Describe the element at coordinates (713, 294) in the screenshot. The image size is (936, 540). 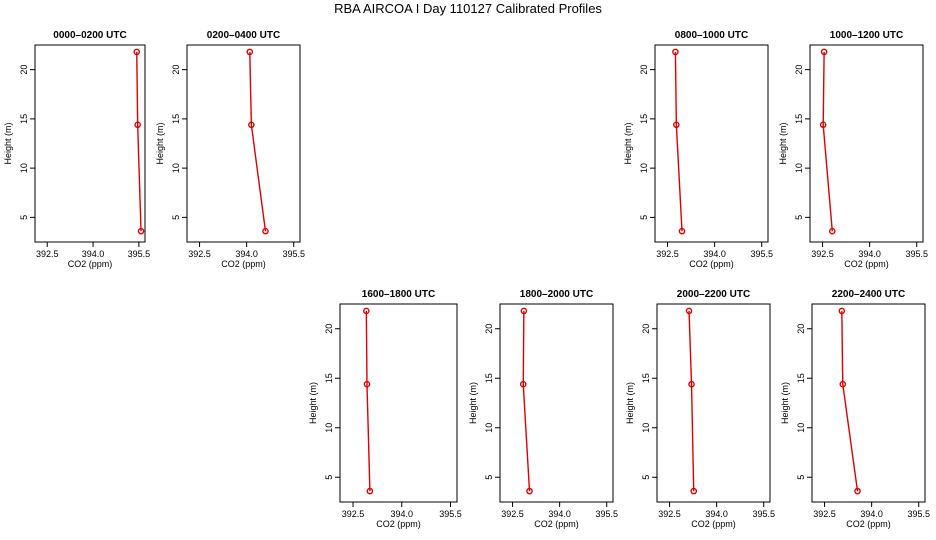
I see `panel-title: 2000–2200 UTC` at that location.